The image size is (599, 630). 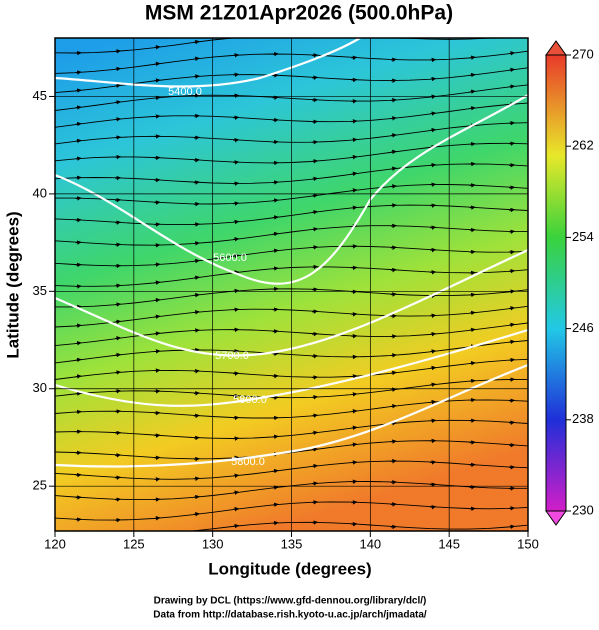 I want to click on contour-line, so click(x=291, y=415).